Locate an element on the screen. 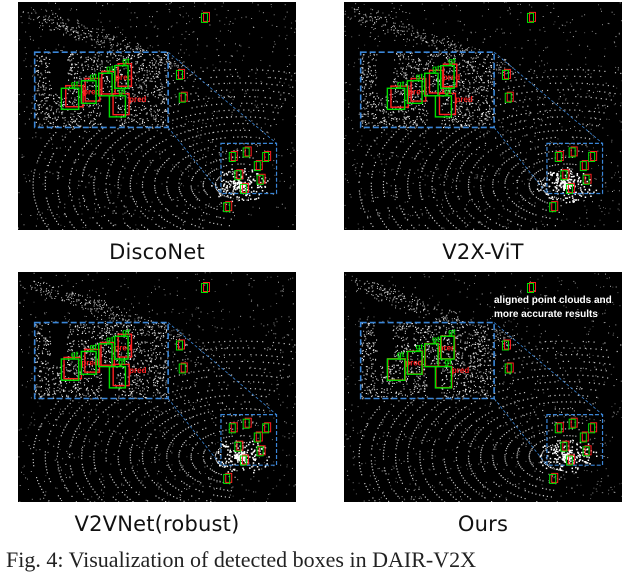  caption-ours: Ours is located at coordinates (483, 524).